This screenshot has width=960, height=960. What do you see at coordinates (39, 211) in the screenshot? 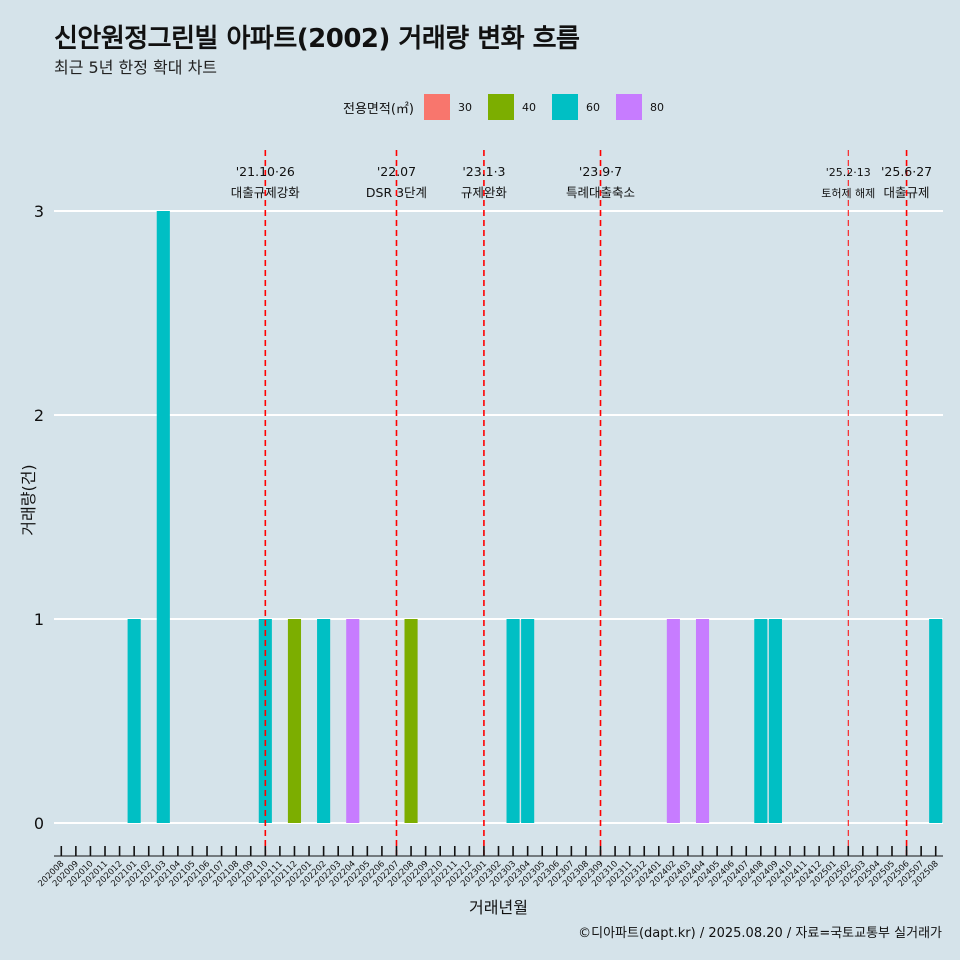
I see `y-tick-label: 3` at bounding box center [39, 211].